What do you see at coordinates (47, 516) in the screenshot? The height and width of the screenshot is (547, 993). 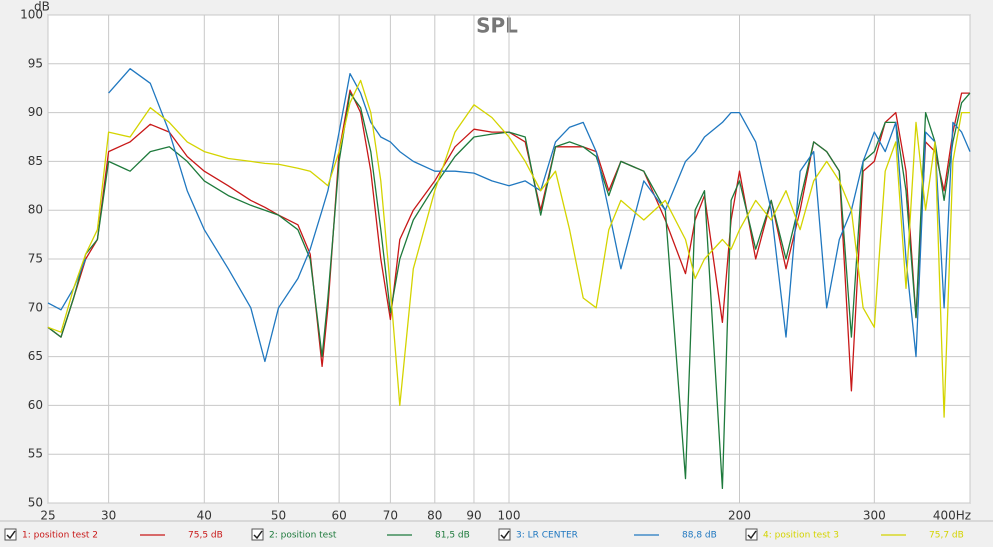 I see `x-tick-label: 25` at bounding box center [47, 516].